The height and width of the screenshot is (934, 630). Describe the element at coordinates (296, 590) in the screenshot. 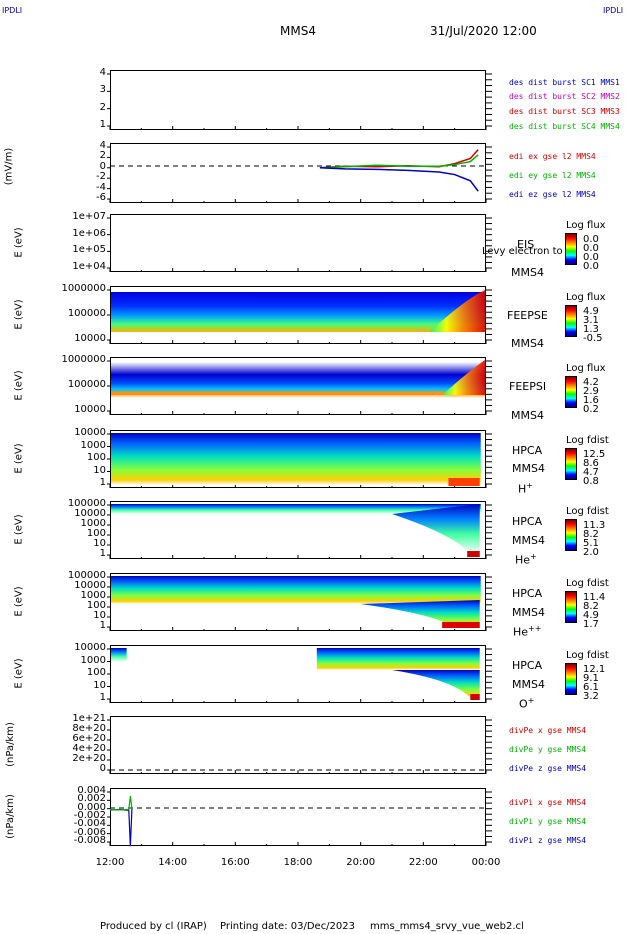

I see `hpca-he2-spectrogram` at that location.